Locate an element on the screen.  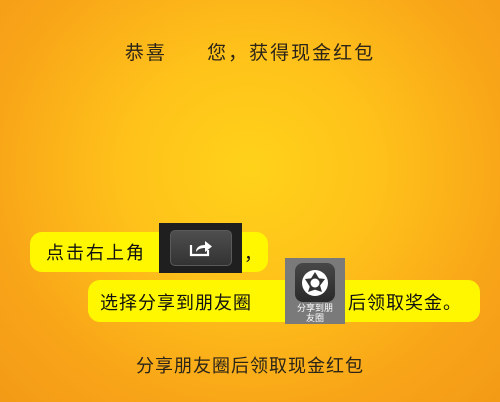
moments-button-illustration: 分享到朋友圈 is located at coordinates (315, 291).